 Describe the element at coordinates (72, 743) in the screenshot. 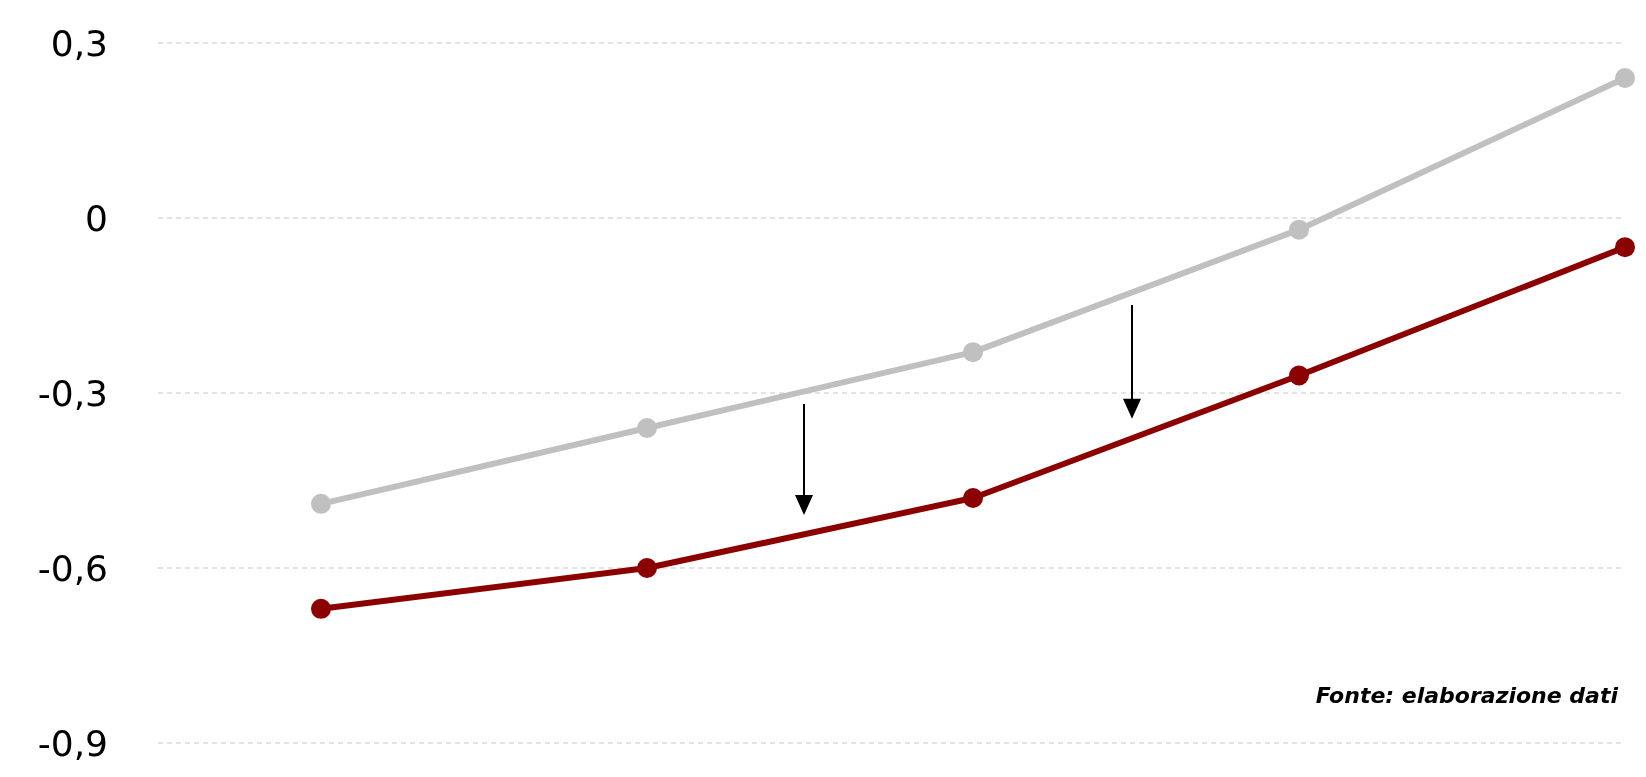

I see `y-tick-label: -0,9` at that location.